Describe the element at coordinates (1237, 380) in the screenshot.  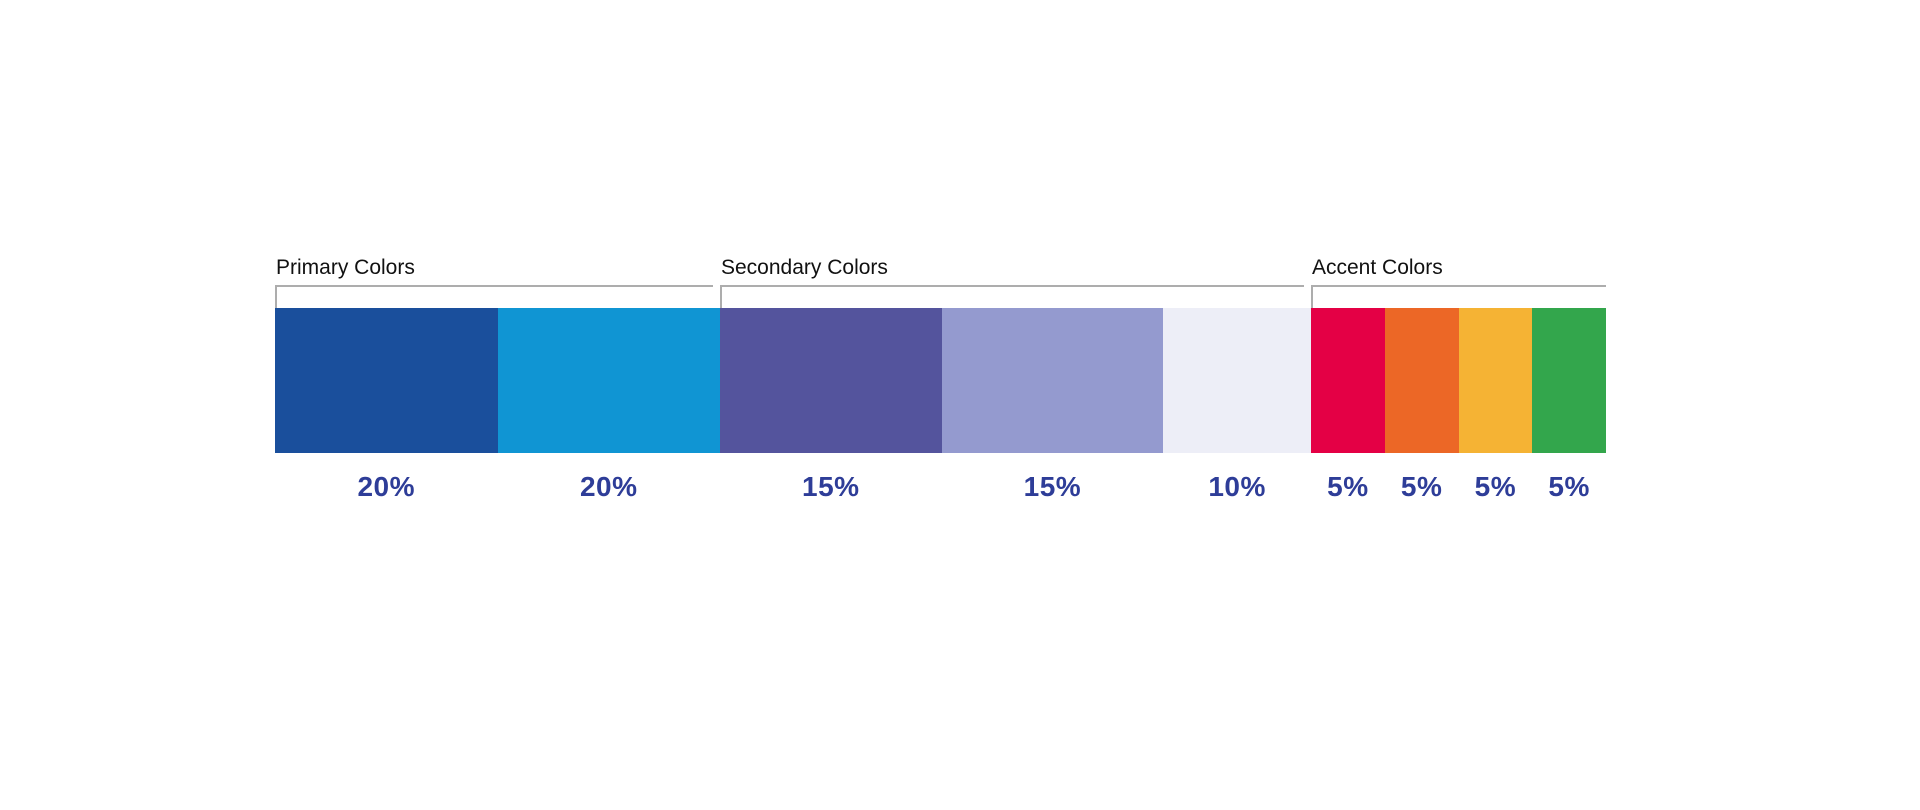
I see `swatch-lavender` at that location.